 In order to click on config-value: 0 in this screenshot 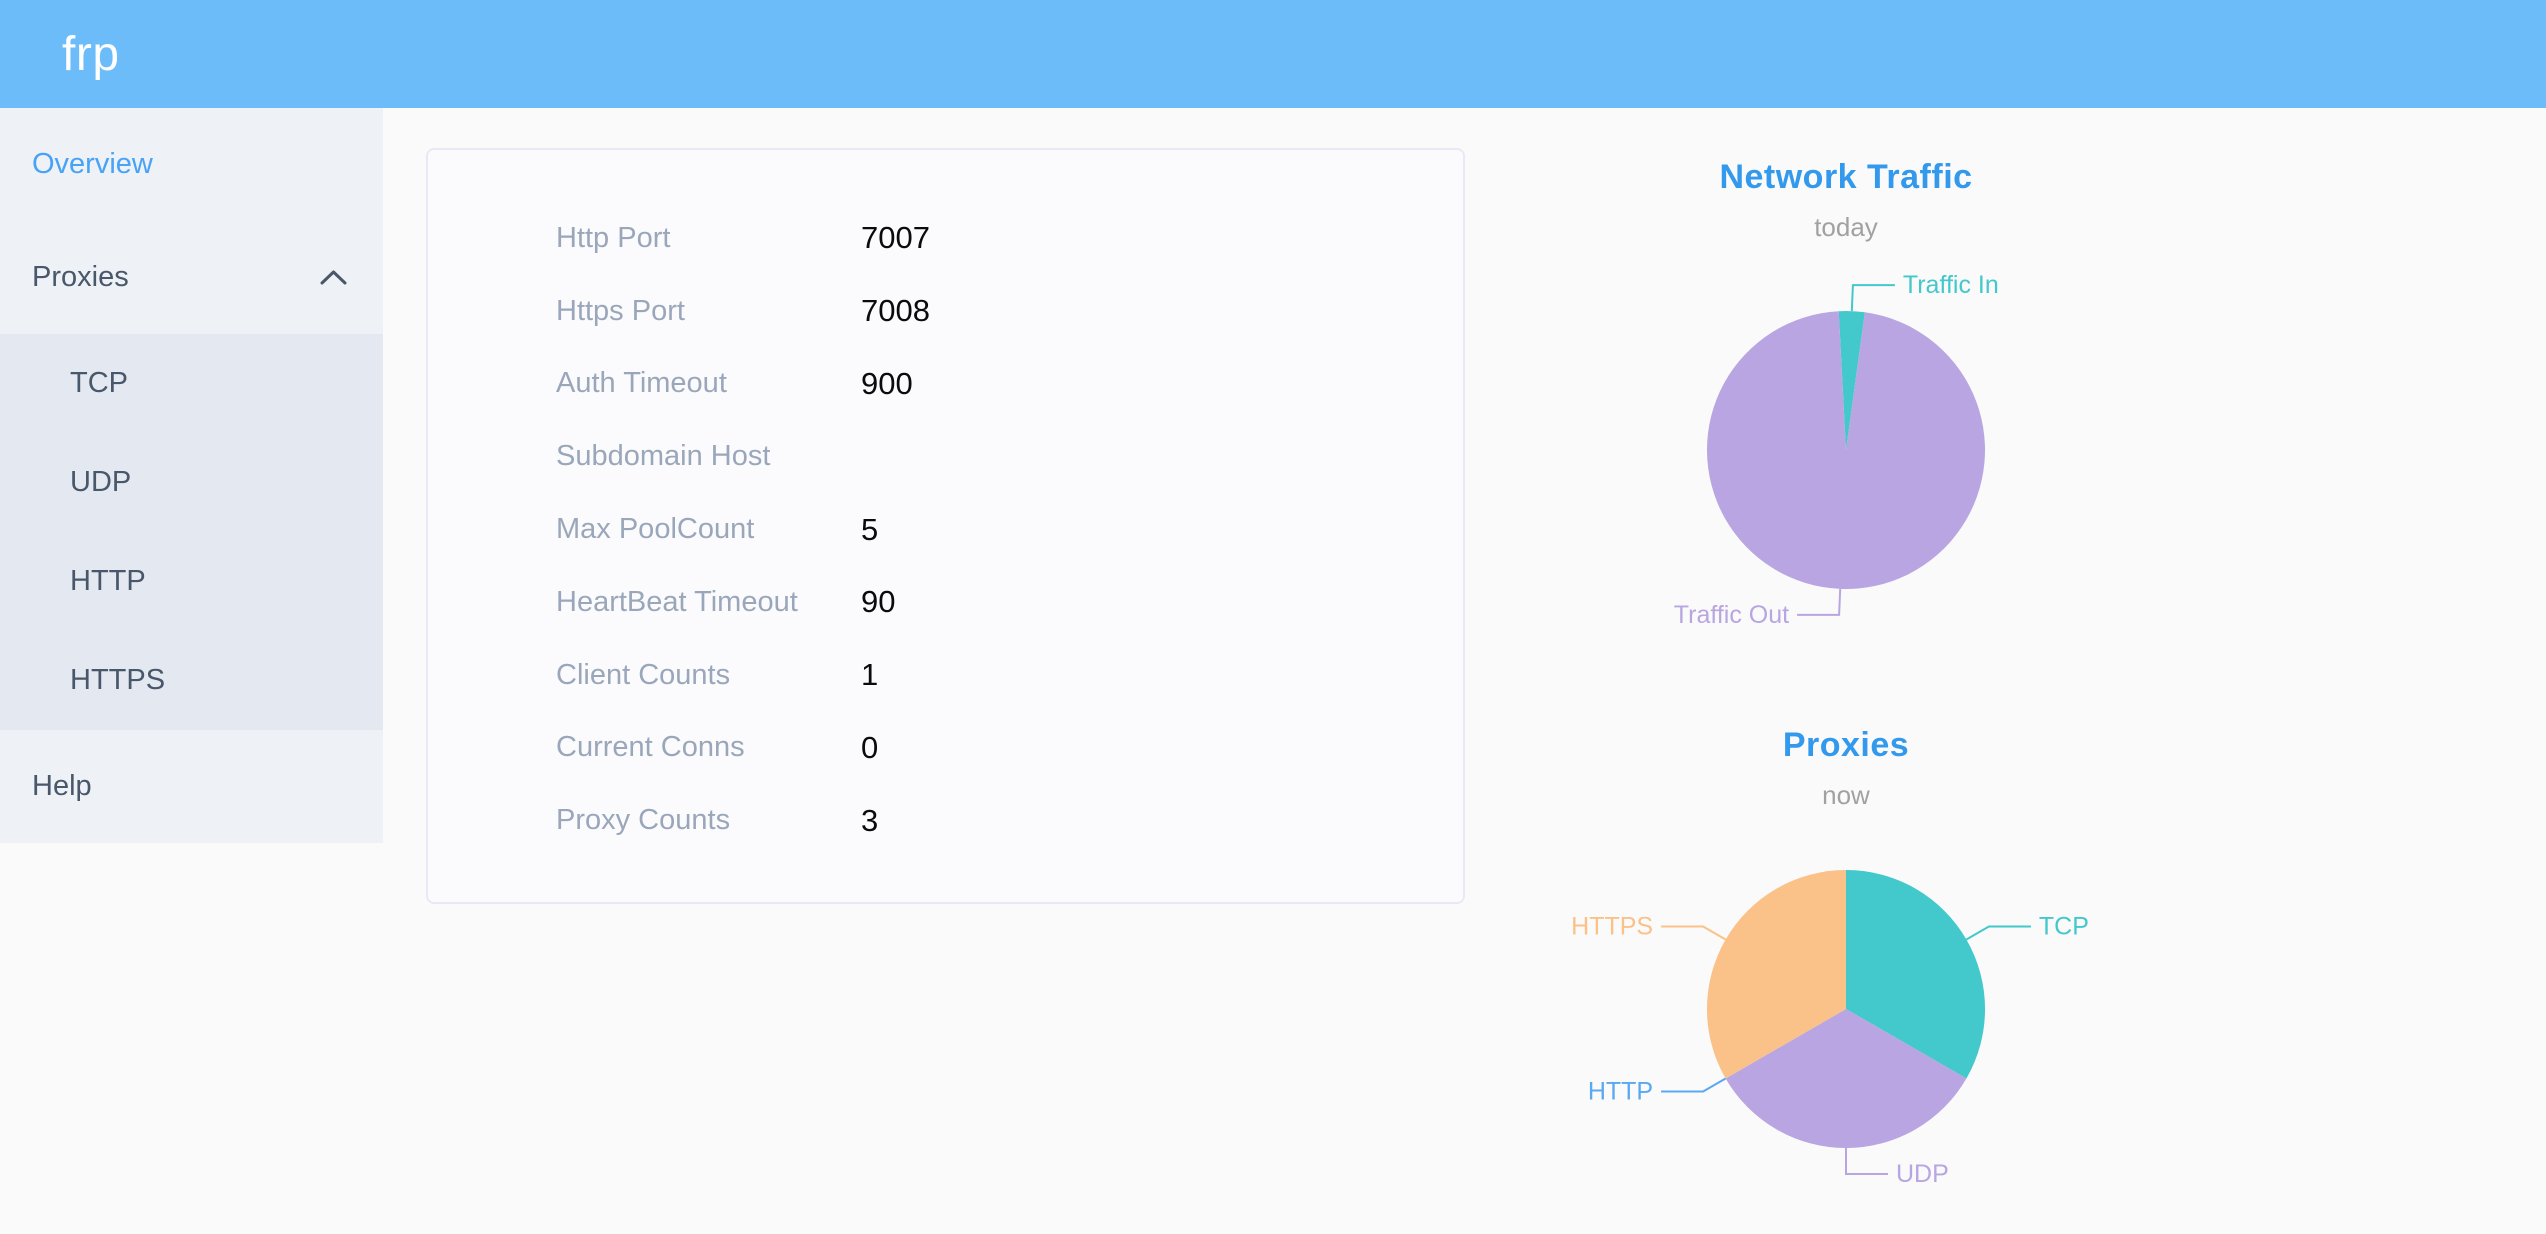, I will do `click(870, 747)`.